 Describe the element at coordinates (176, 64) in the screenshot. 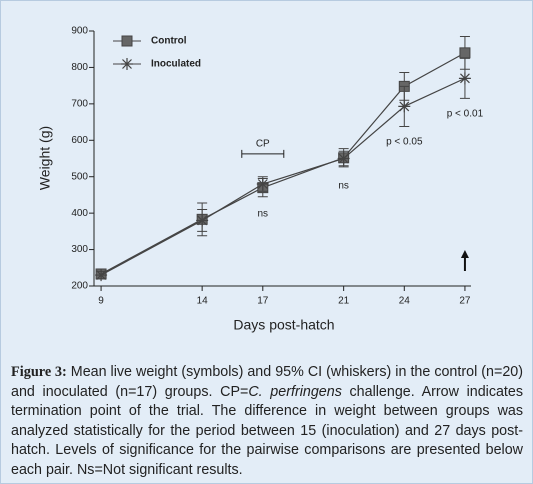

I see `legend-label: Inoculated` at that location.